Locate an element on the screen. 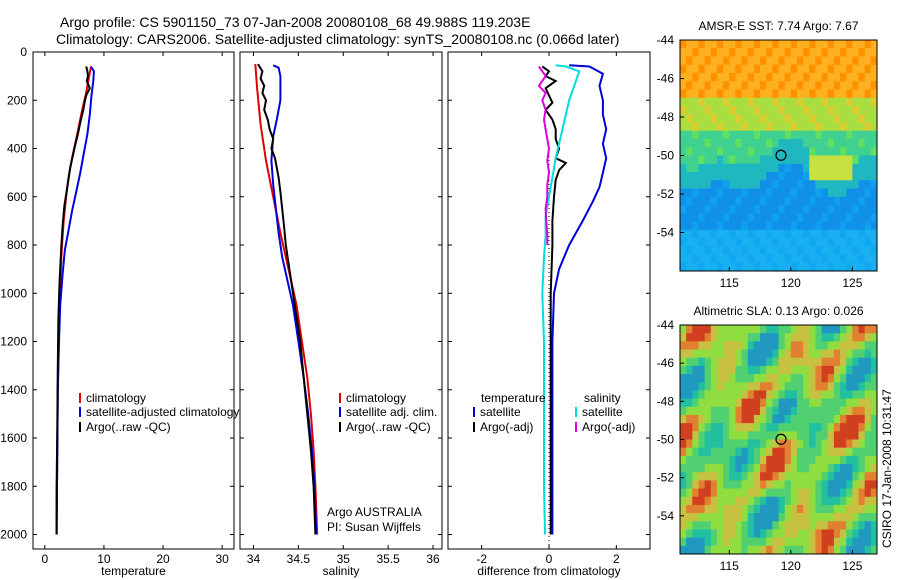 This screenshot has height=580, width=900. y-tick-label: -54 is located at coordinates (666, 233).